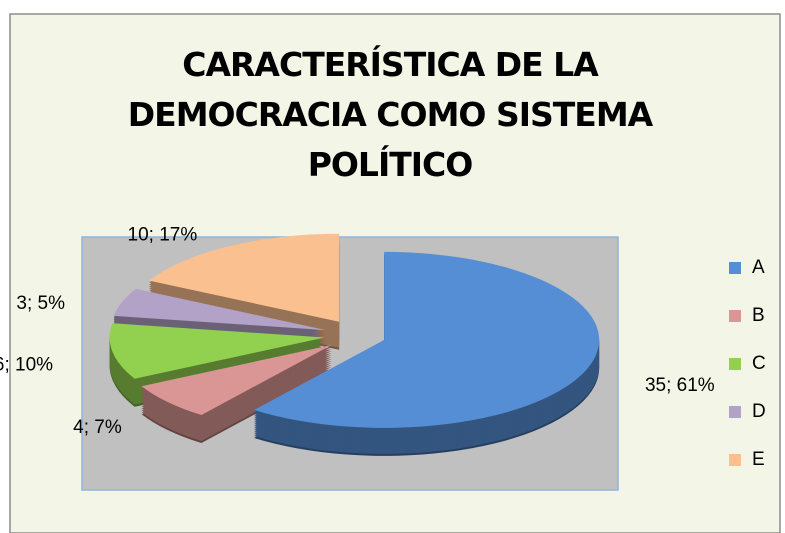 This screenshot has width=785, height=533. What do you see at coordinates (759, 411) in the screenshot?
I see `legend-label: D` at bounding box center [759, 411].